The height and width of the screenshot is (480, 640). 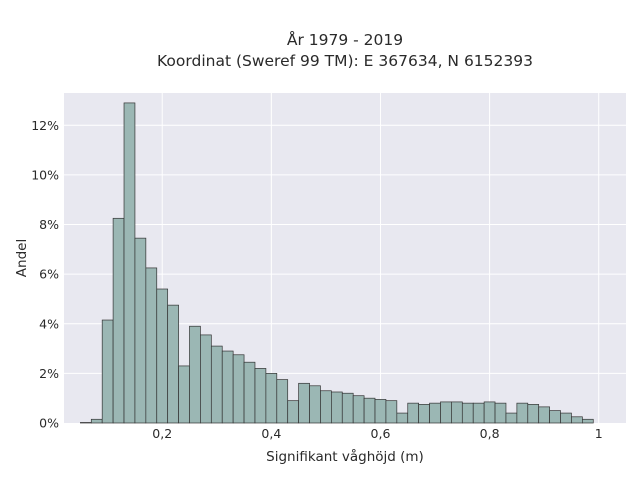 I want to click on y-tick-labels: 0% 2% 4% 6% 8% 10% 12%, so click(x=45, y=274).